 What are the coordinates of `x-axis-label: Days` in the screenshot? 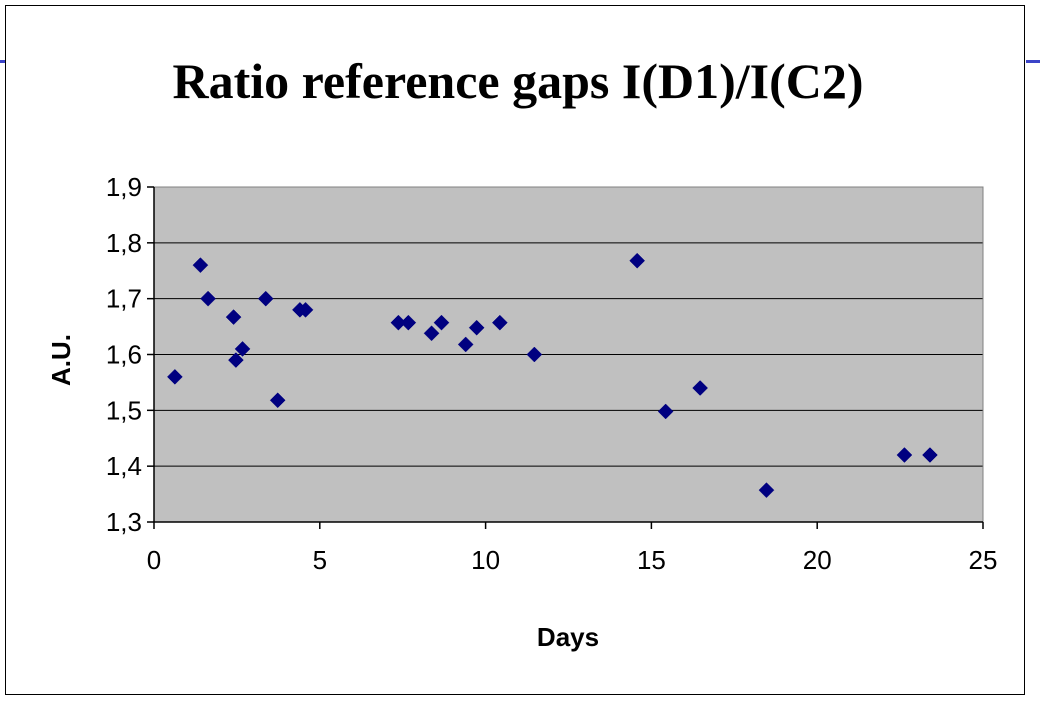 It's located at (568, 637).